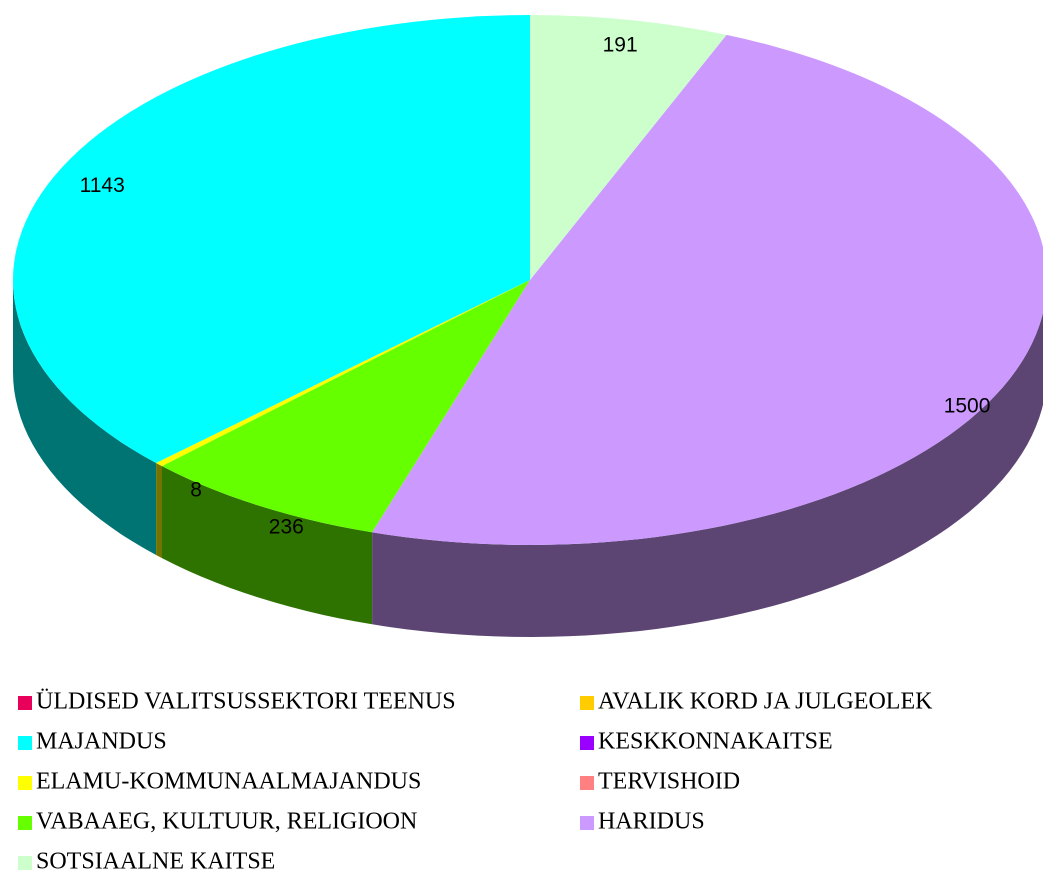 The width and height of the screenshot is (1043, 872). I want to click on legend-label: TERVISHOID, so click(669, 782).